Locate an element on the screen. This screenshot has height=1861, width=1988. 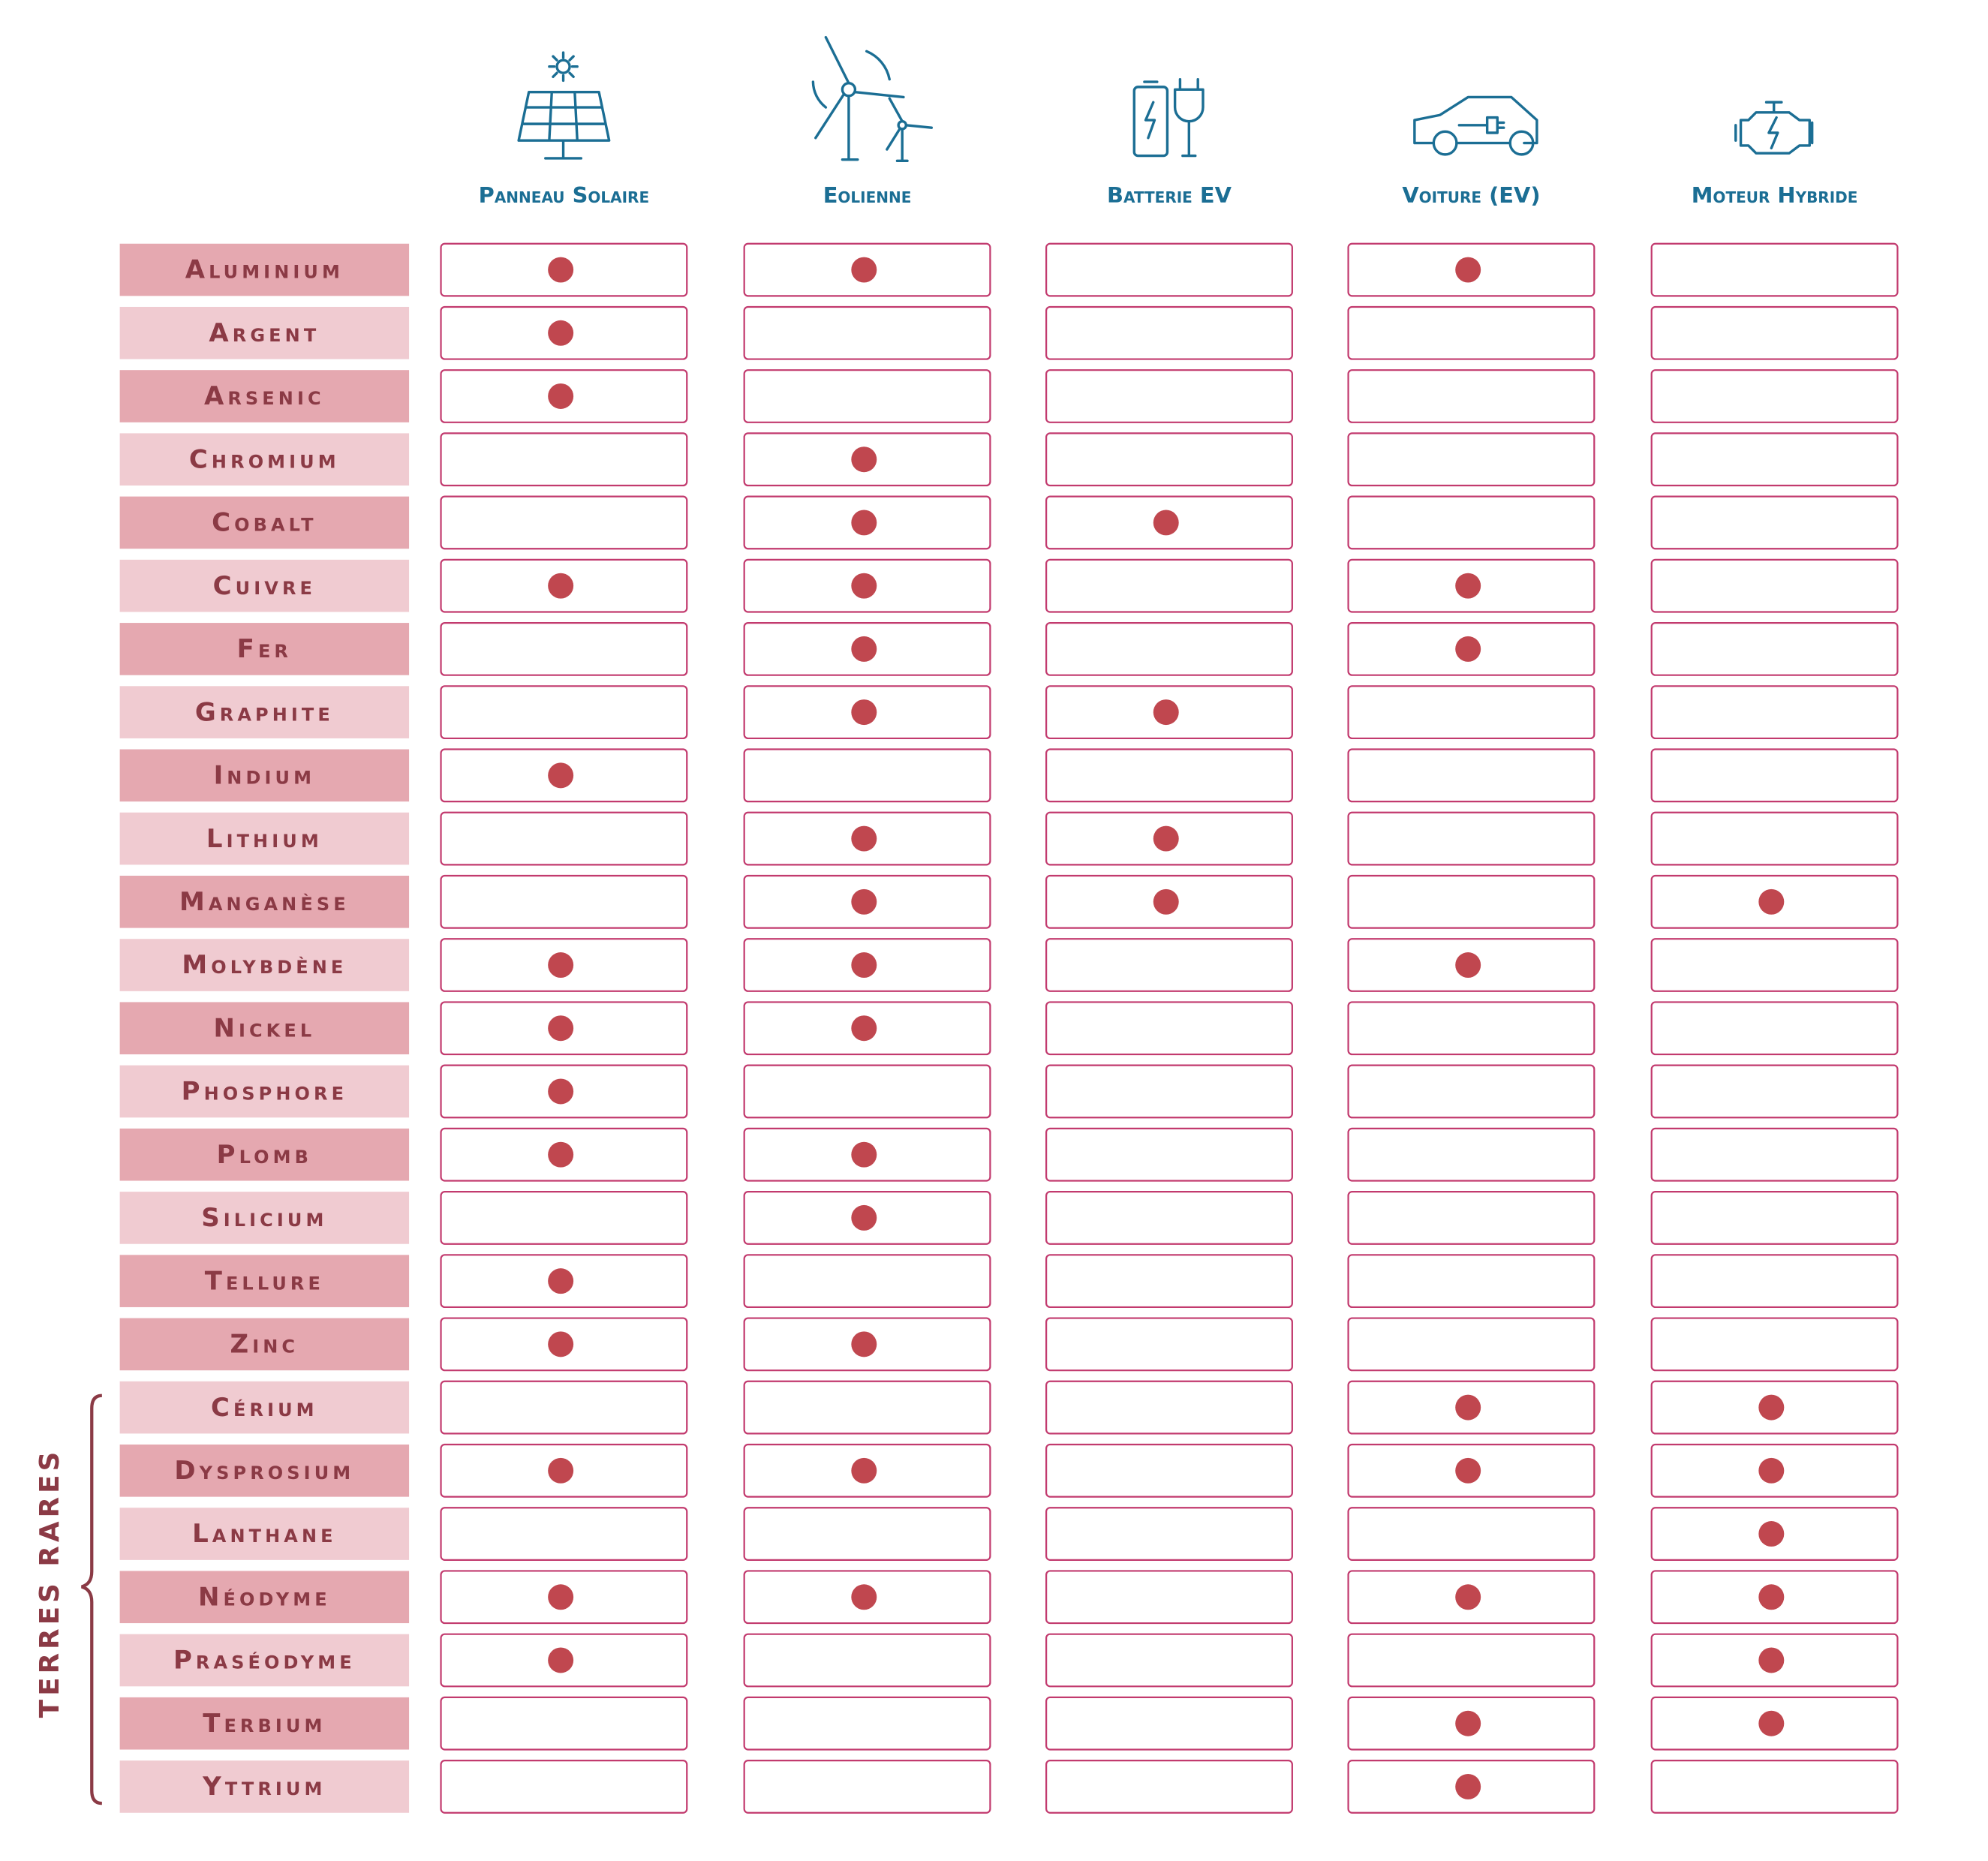
row-label: Tellure is located at coordinates (264, 1281).